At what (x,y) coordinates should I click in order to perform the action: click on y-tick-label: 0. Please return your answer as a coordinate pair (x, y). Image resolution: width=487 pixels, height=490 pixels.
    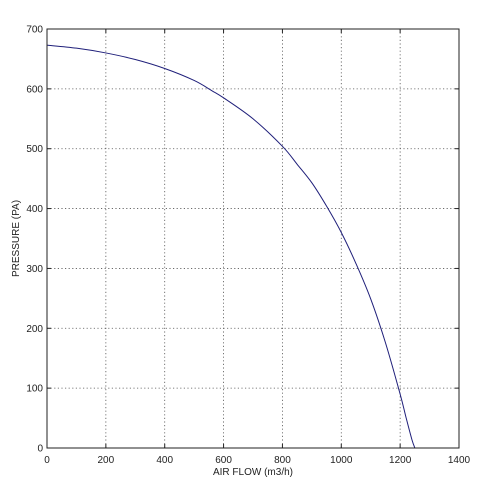
    Looking at the image, I should click on (40, 449).